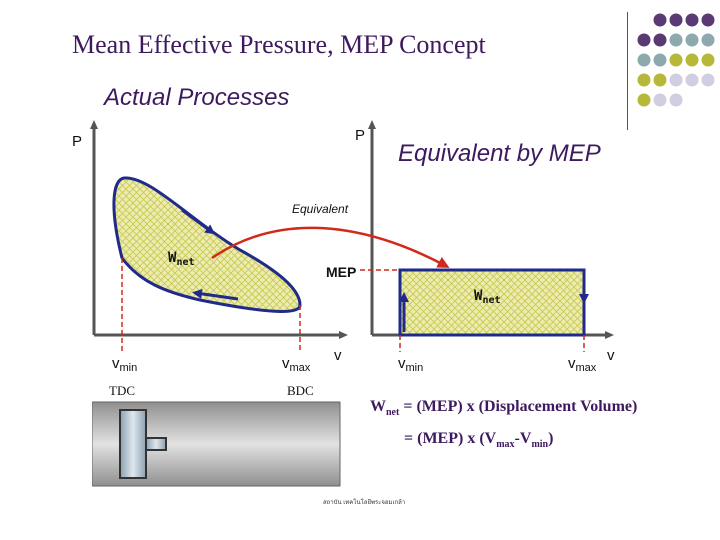  I want to click on right-vmax-label: vmax, so click(582, 364).